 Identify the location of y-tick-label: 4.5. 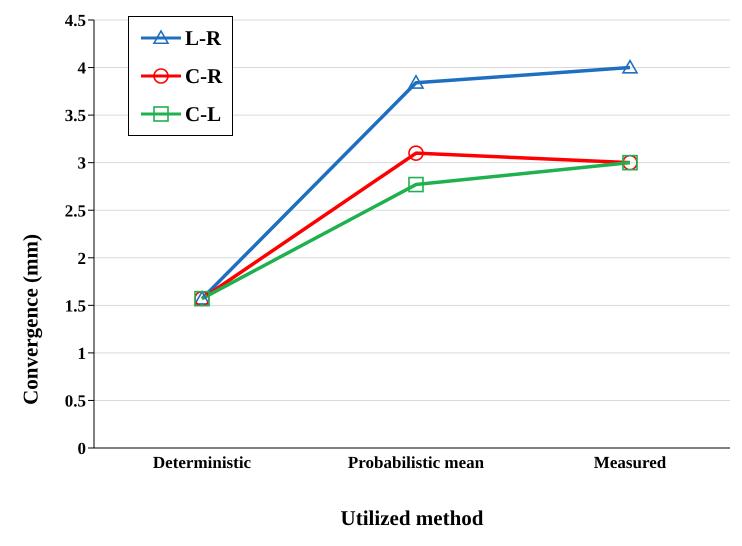
(75, 20).